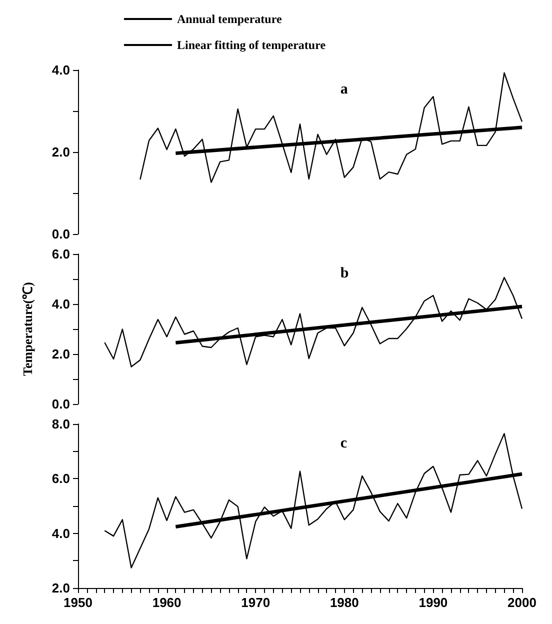 The image size is (552, 624). Describe the element at coordinates (433, 602) in the screenshot. I see `x-tick-label: 1990` at that location.